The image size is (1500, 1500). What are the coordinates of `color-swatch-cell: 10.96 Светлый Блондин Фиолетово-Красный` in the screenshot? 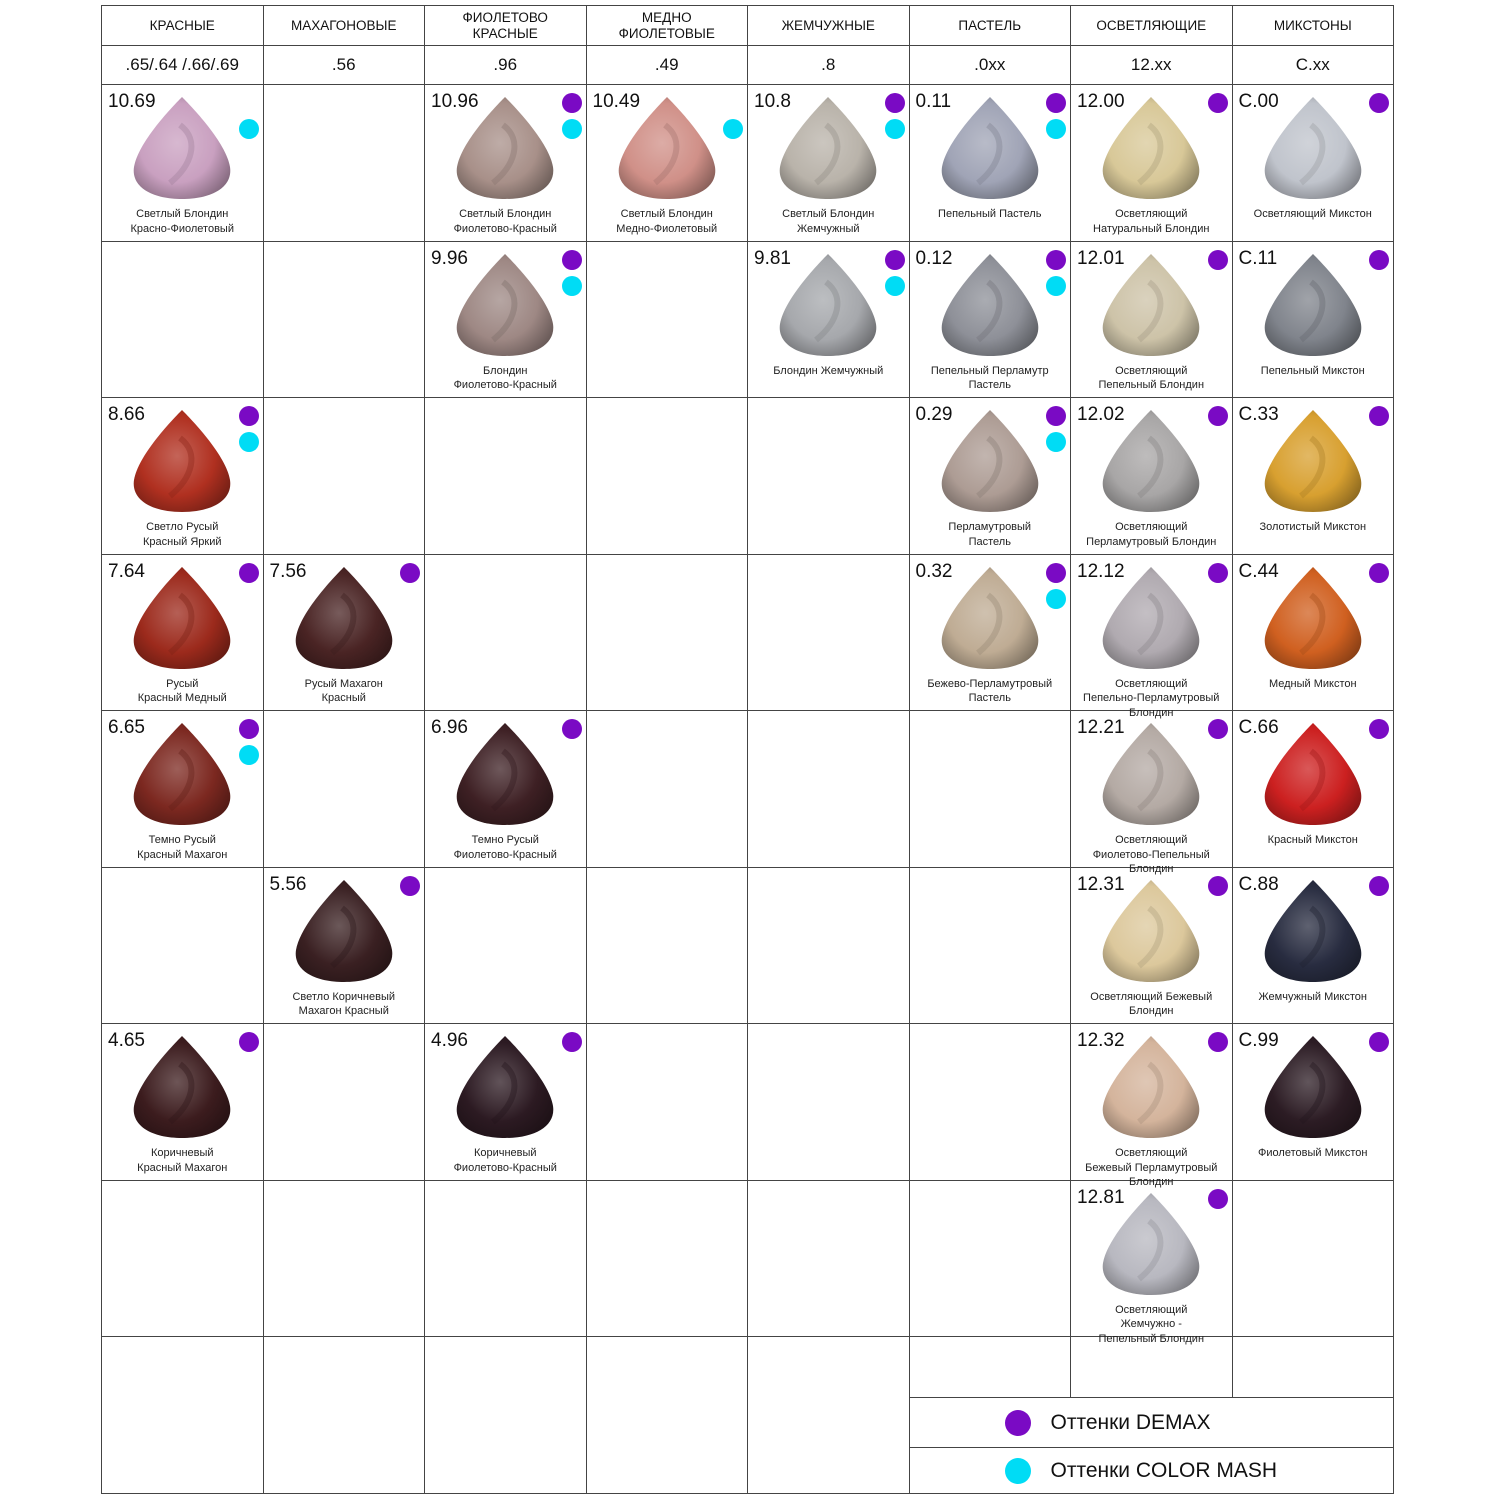 It's located at (506, 163).